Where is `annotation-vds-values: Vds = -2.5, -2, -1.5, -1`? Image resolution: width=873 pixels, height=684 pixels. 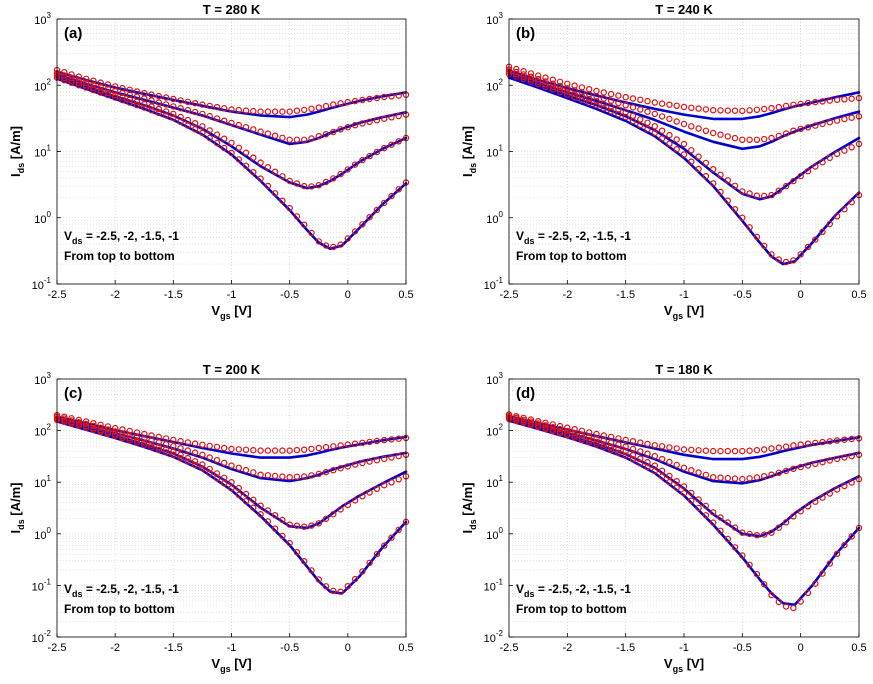
annotation-vds-values: Vds = -2.5, -2, -1.5, -1 is located at coordinates (121, 590).